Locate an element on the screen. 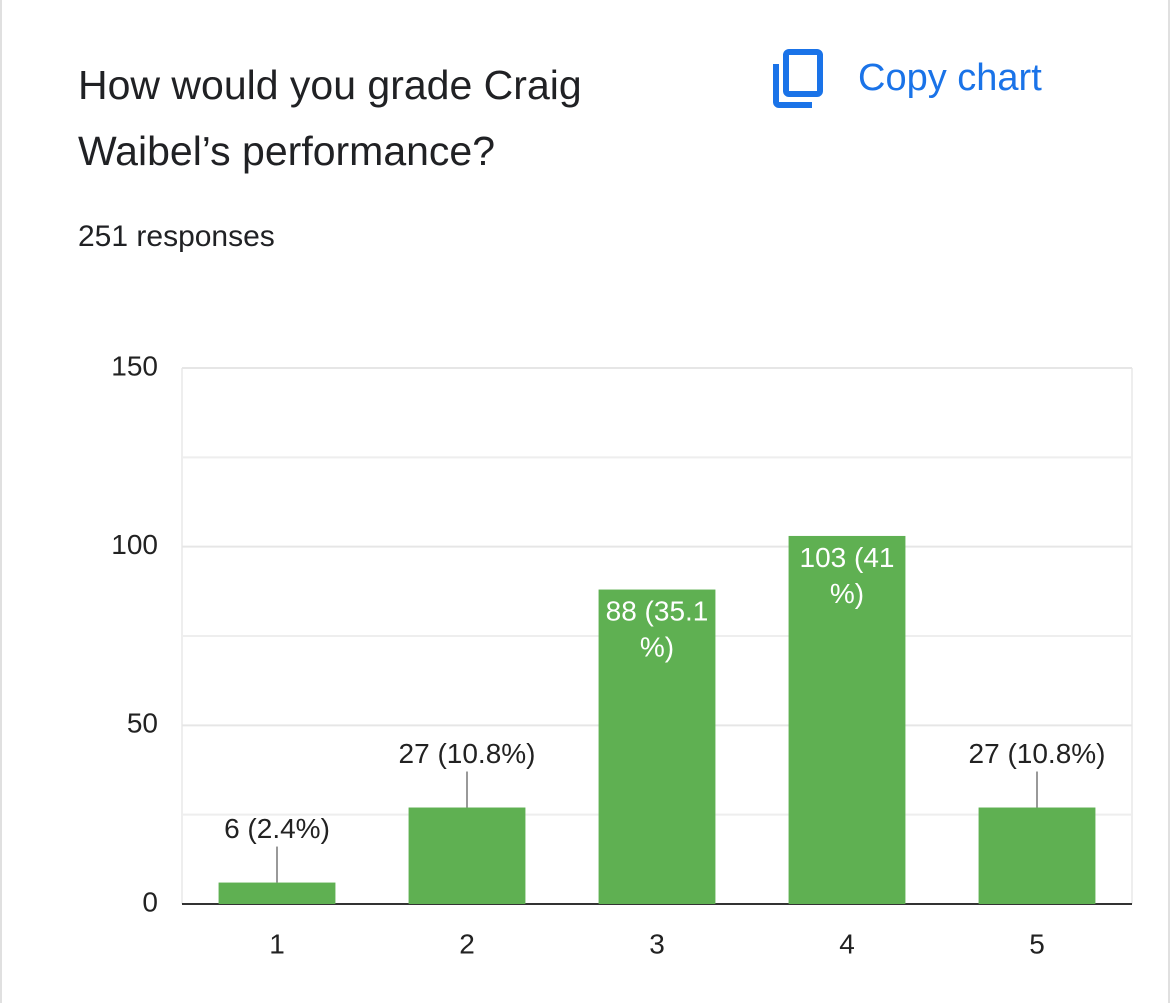  x-tick-label: 4 is located at coordinates (847, 943).